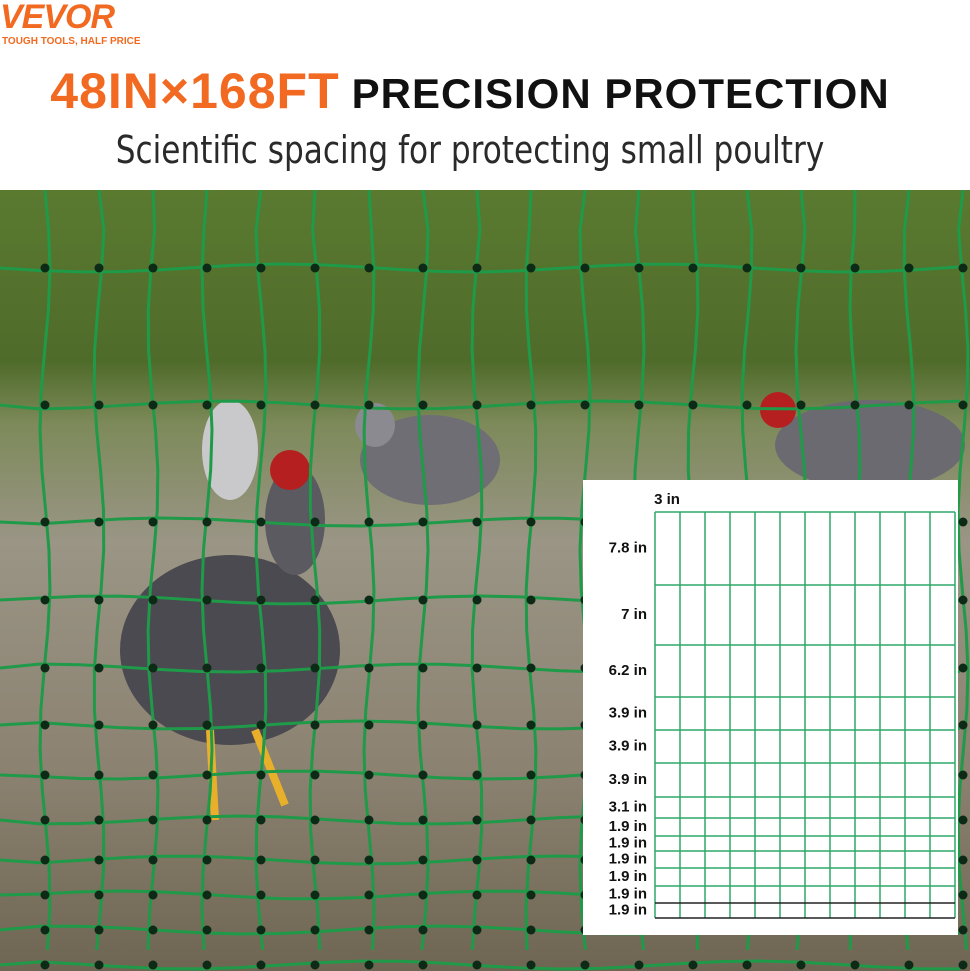 The image size is (970, 971). I want to click on brand-name: VEVOR, so click(57, 18).